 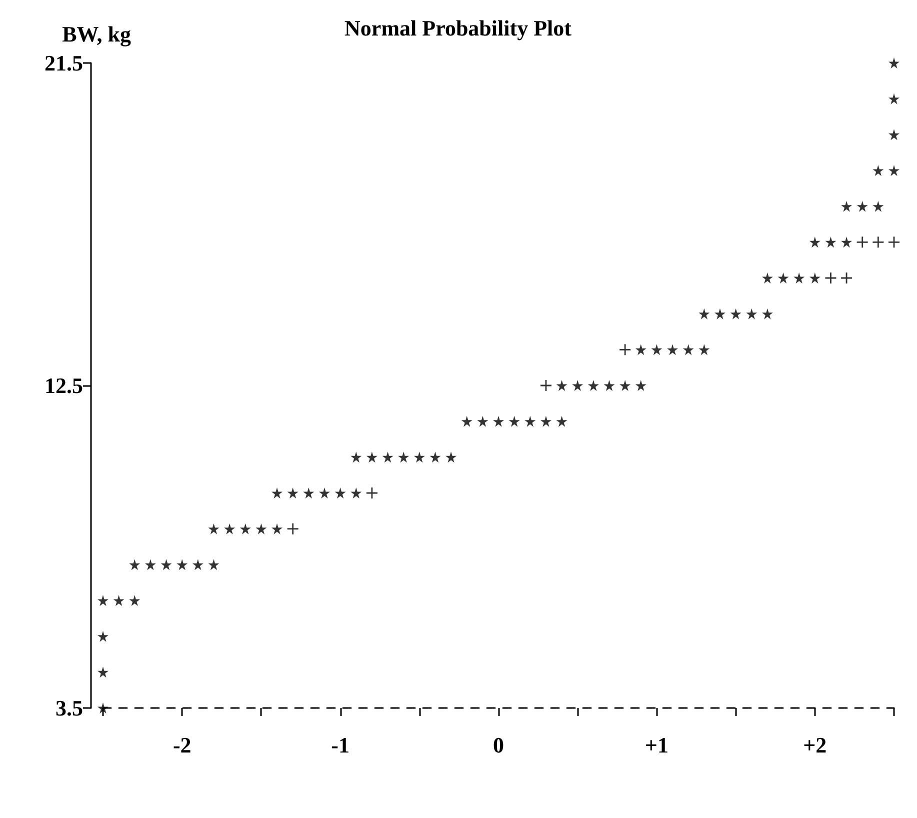 I want to click on x-tick-label: -2, so click(x=182, y=745).